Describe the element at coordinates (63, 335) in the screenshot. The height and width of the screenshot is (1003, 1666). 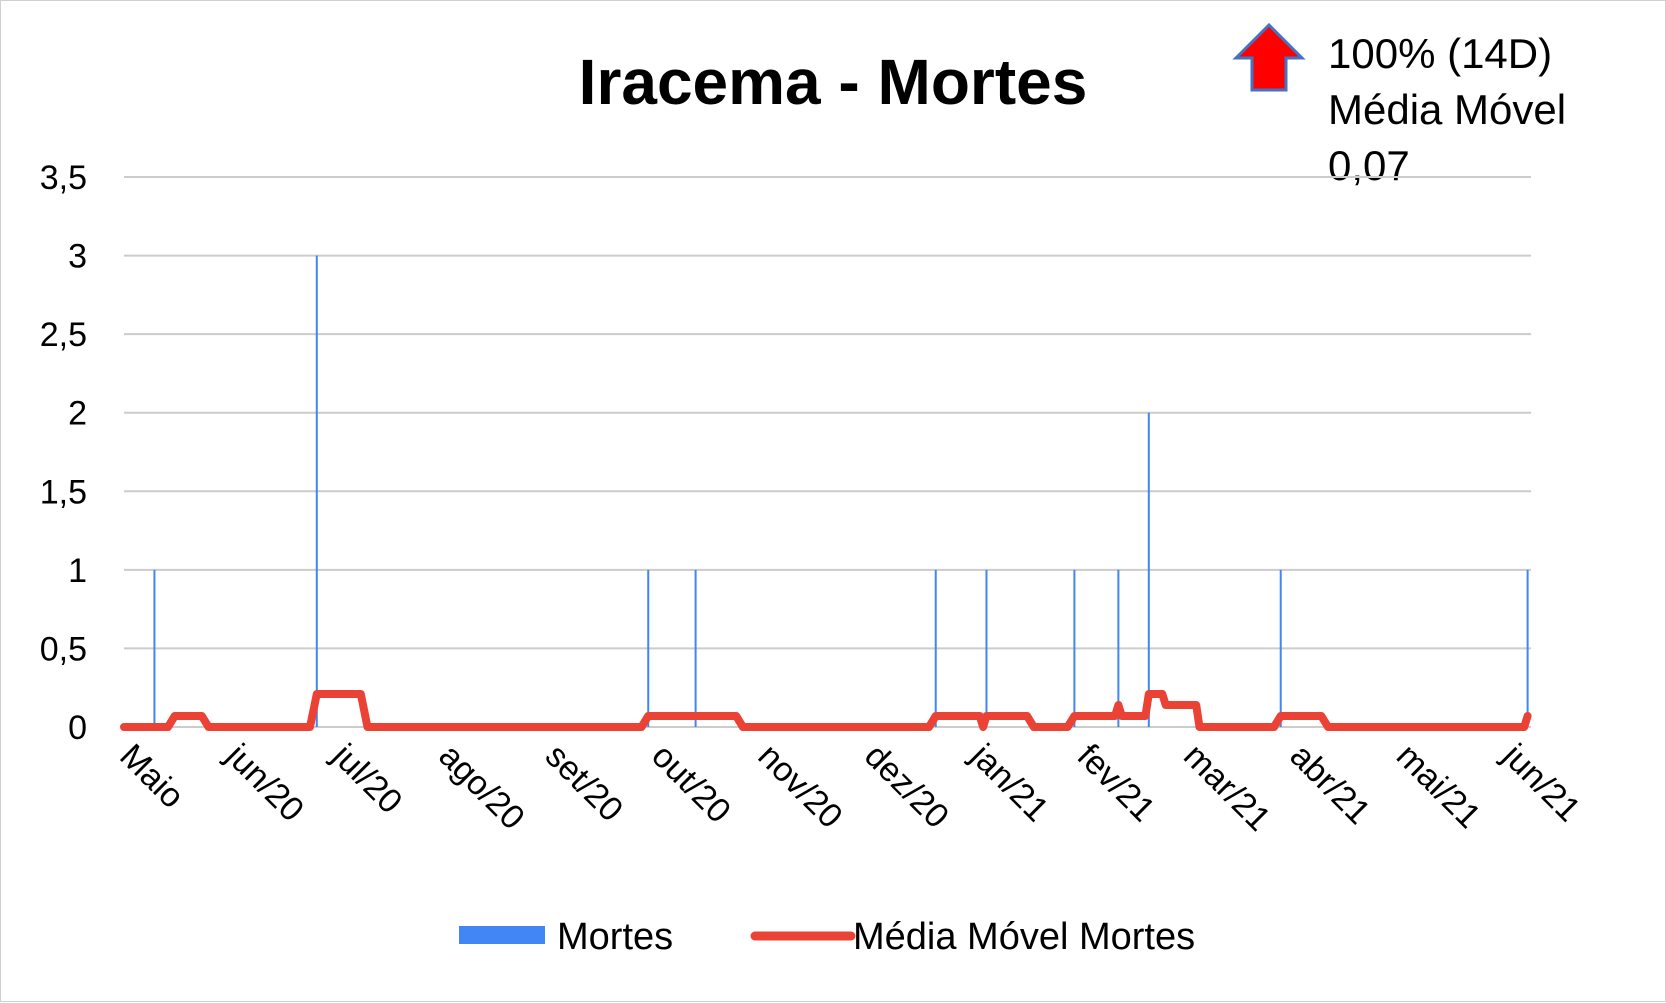
I see `y-tick-label: 2,5` at that location.